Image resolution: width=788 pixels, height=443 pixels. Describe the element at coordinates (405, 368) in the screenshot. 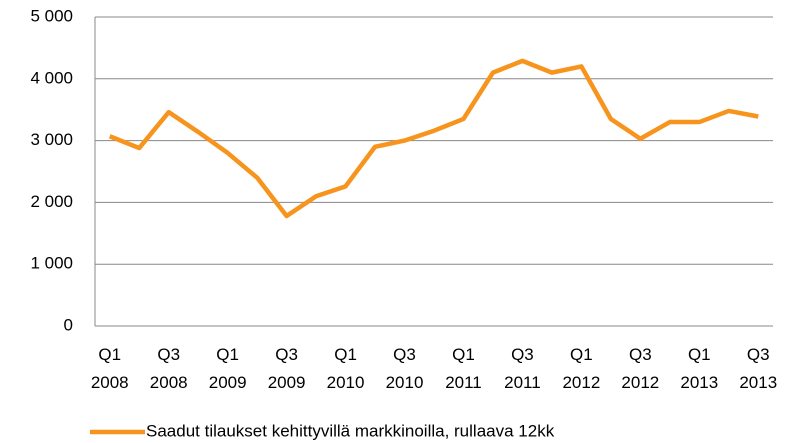

I see `x-tick-label: Q3 2010` at that location.